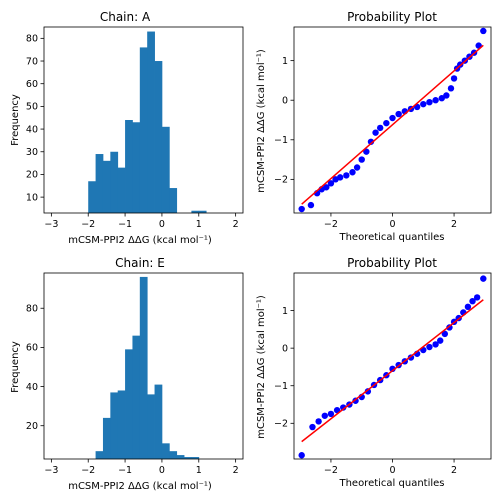  I want to click on qq-e-title: Probability Plot, so click(392, 263).